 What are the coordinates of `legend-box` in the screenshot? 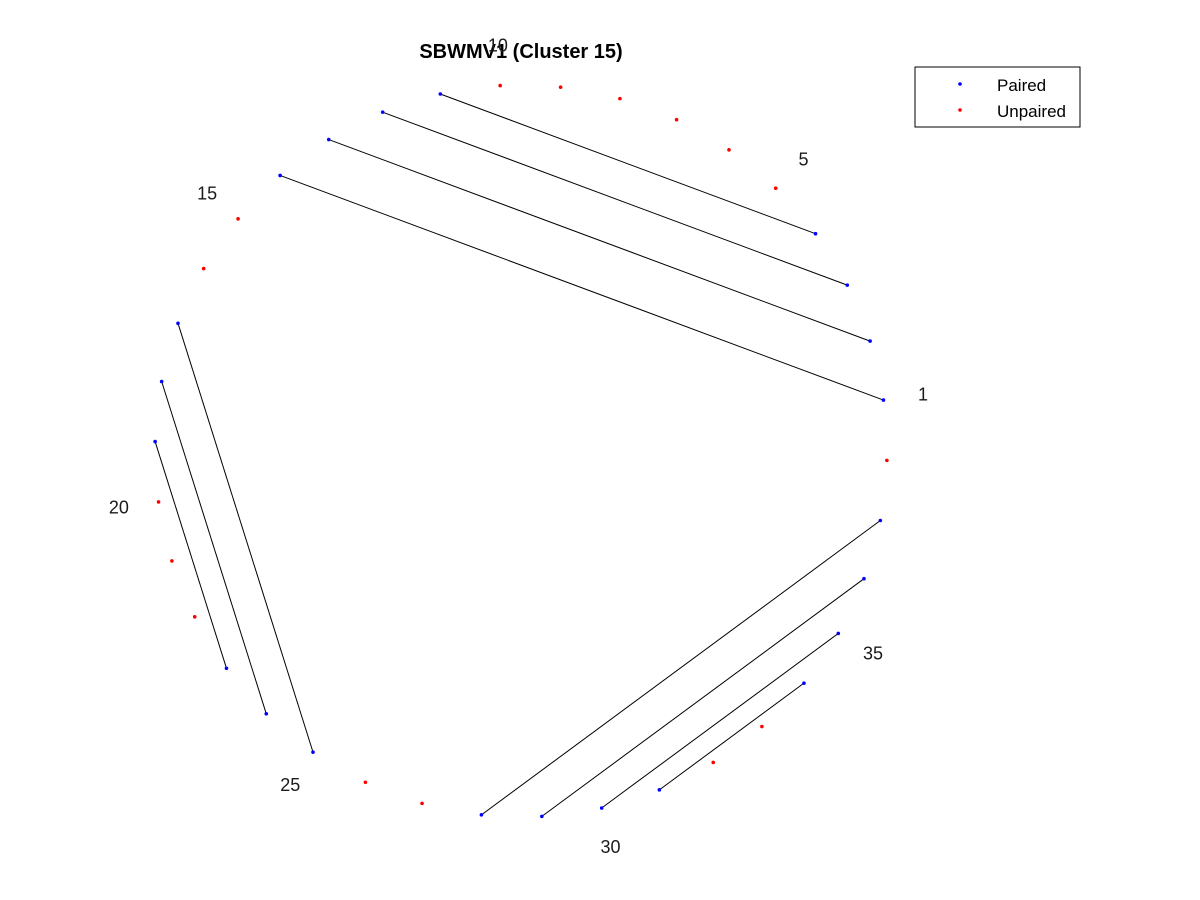 It's located at (997, 97).